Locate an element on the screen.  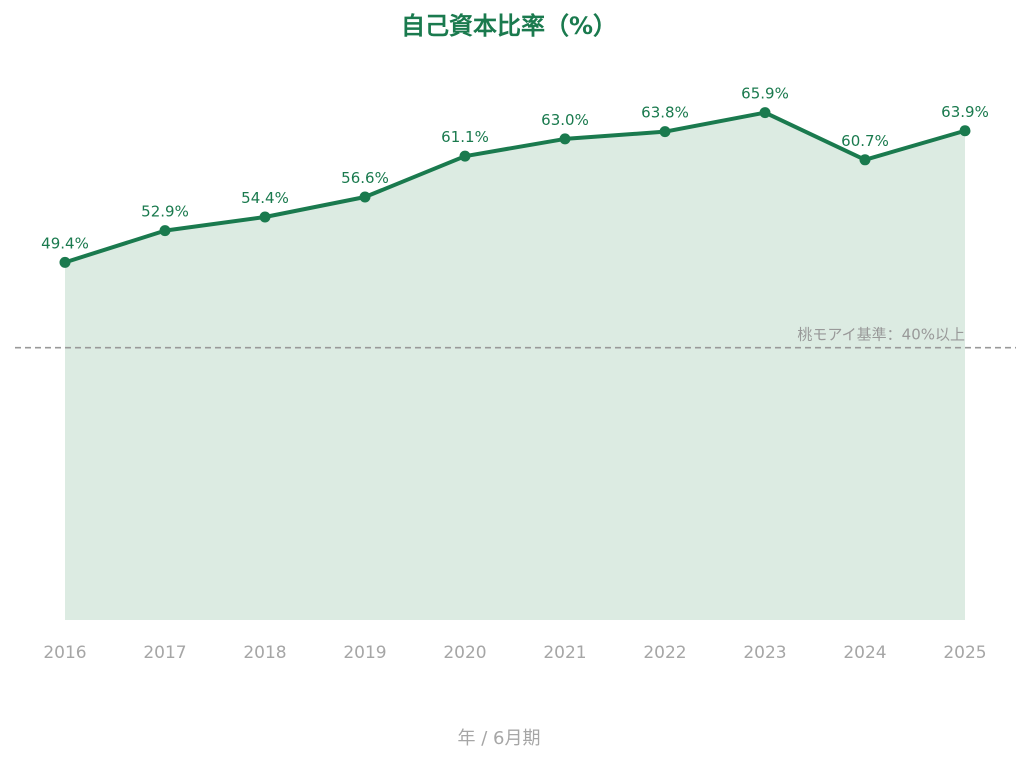
data-point-2019 is located at coordinates (365, 197).